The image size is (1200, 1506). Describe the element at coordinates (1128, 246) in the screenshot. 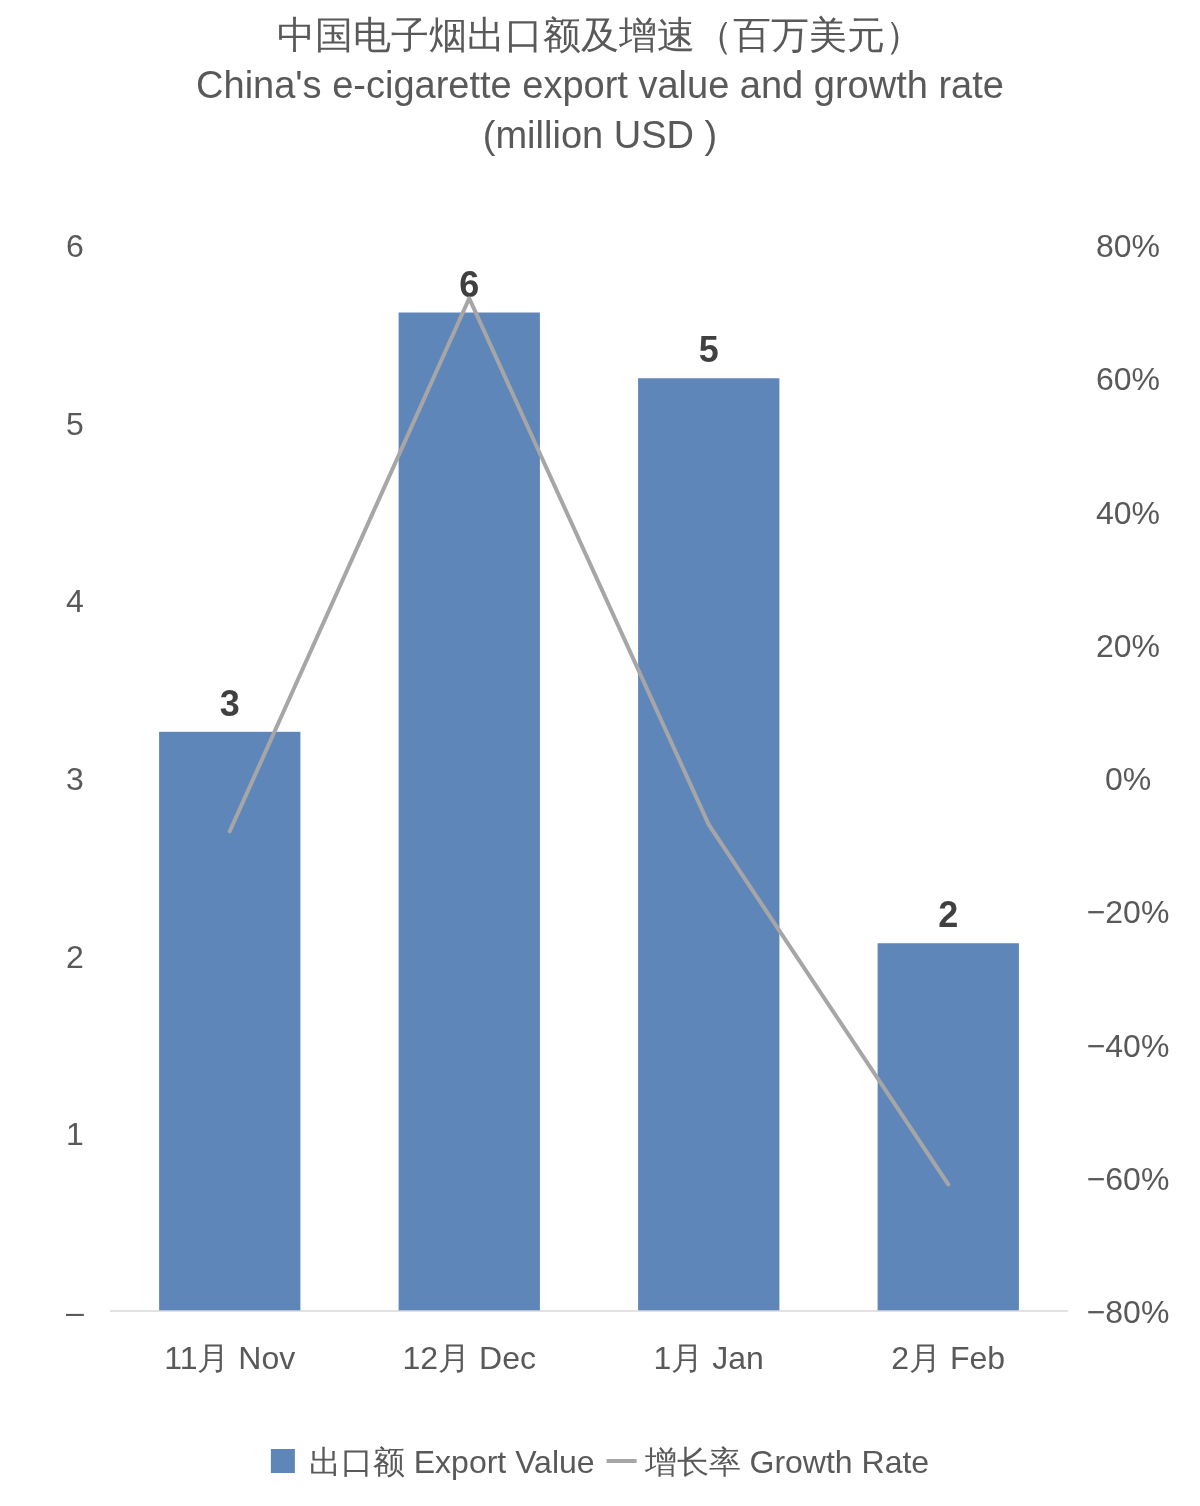

I see `y2-tick-label: 80%` at that location.